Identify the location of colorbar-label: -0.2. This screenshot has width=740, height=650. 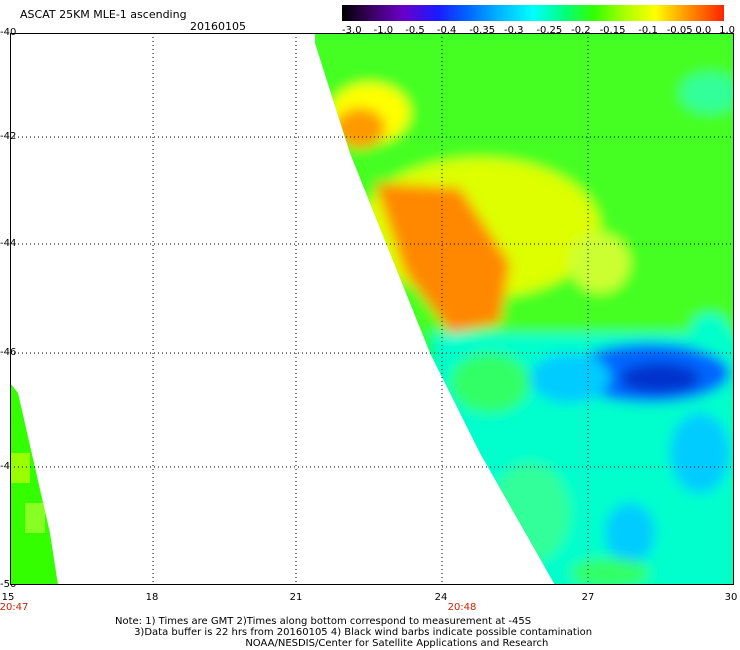
(581, 30).